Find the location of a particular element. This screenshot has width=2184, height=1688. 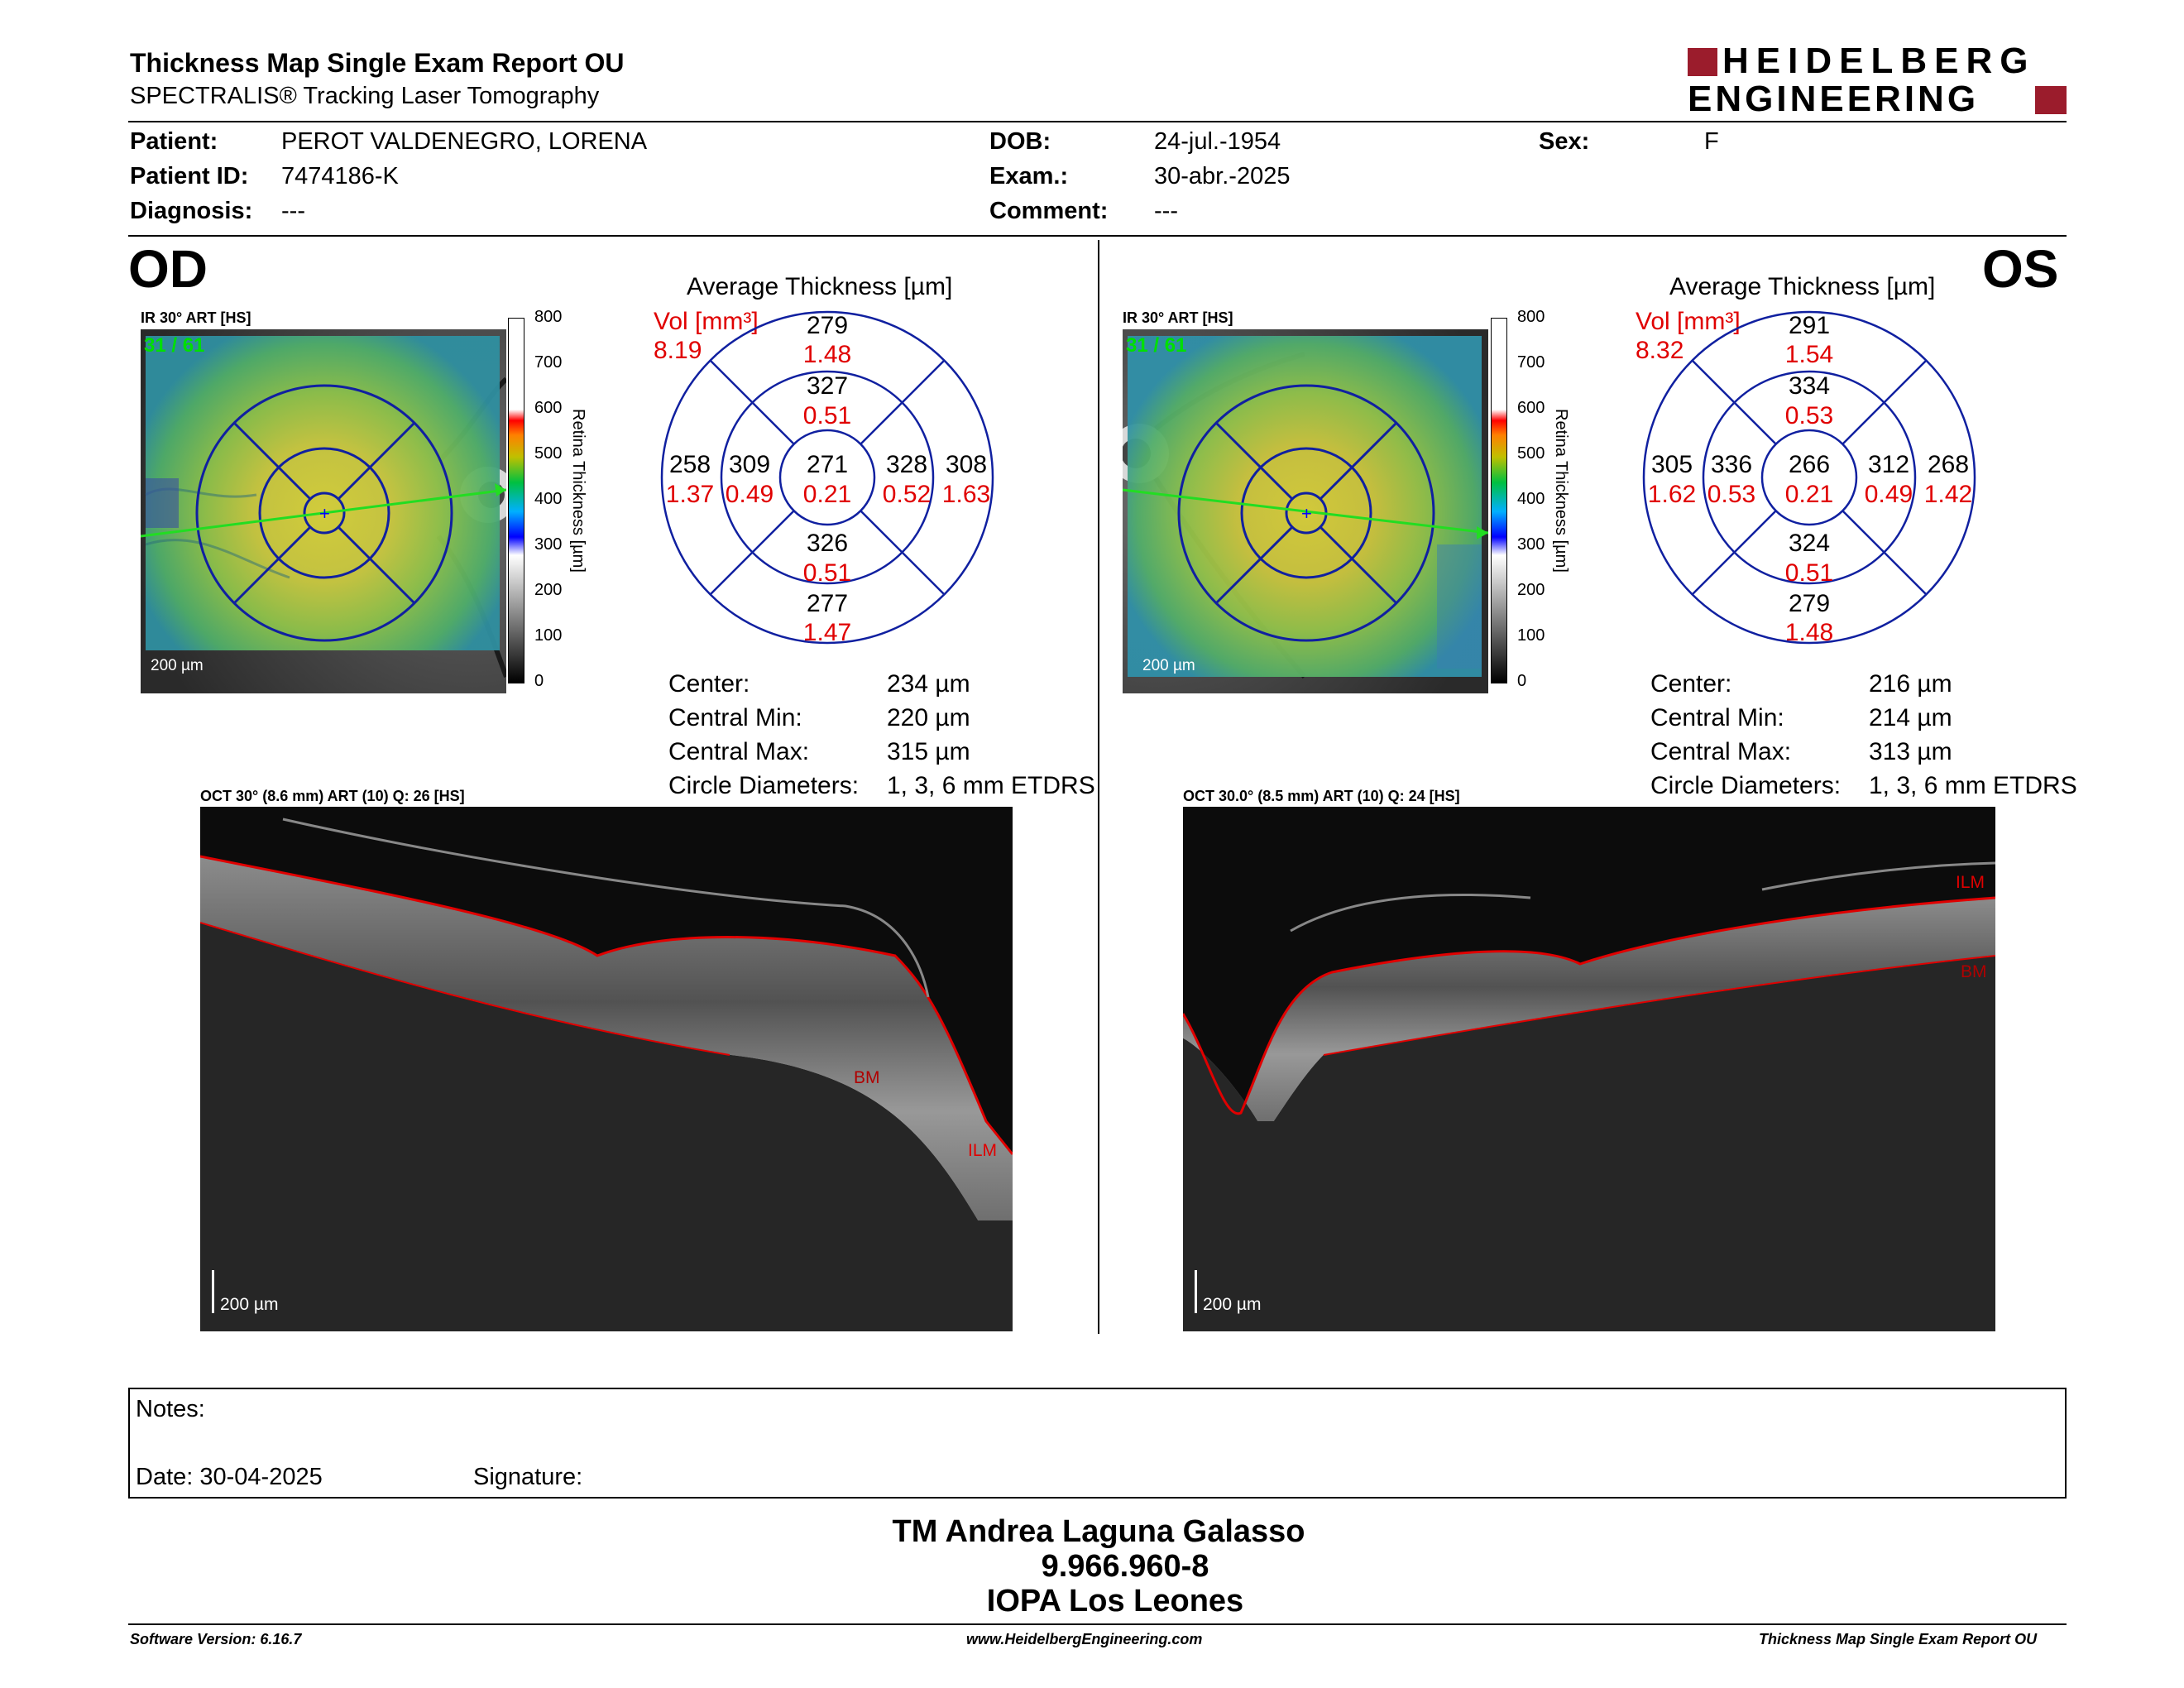

os-inner-temp-thickness: 312 is located at coordinates (1888, 464).